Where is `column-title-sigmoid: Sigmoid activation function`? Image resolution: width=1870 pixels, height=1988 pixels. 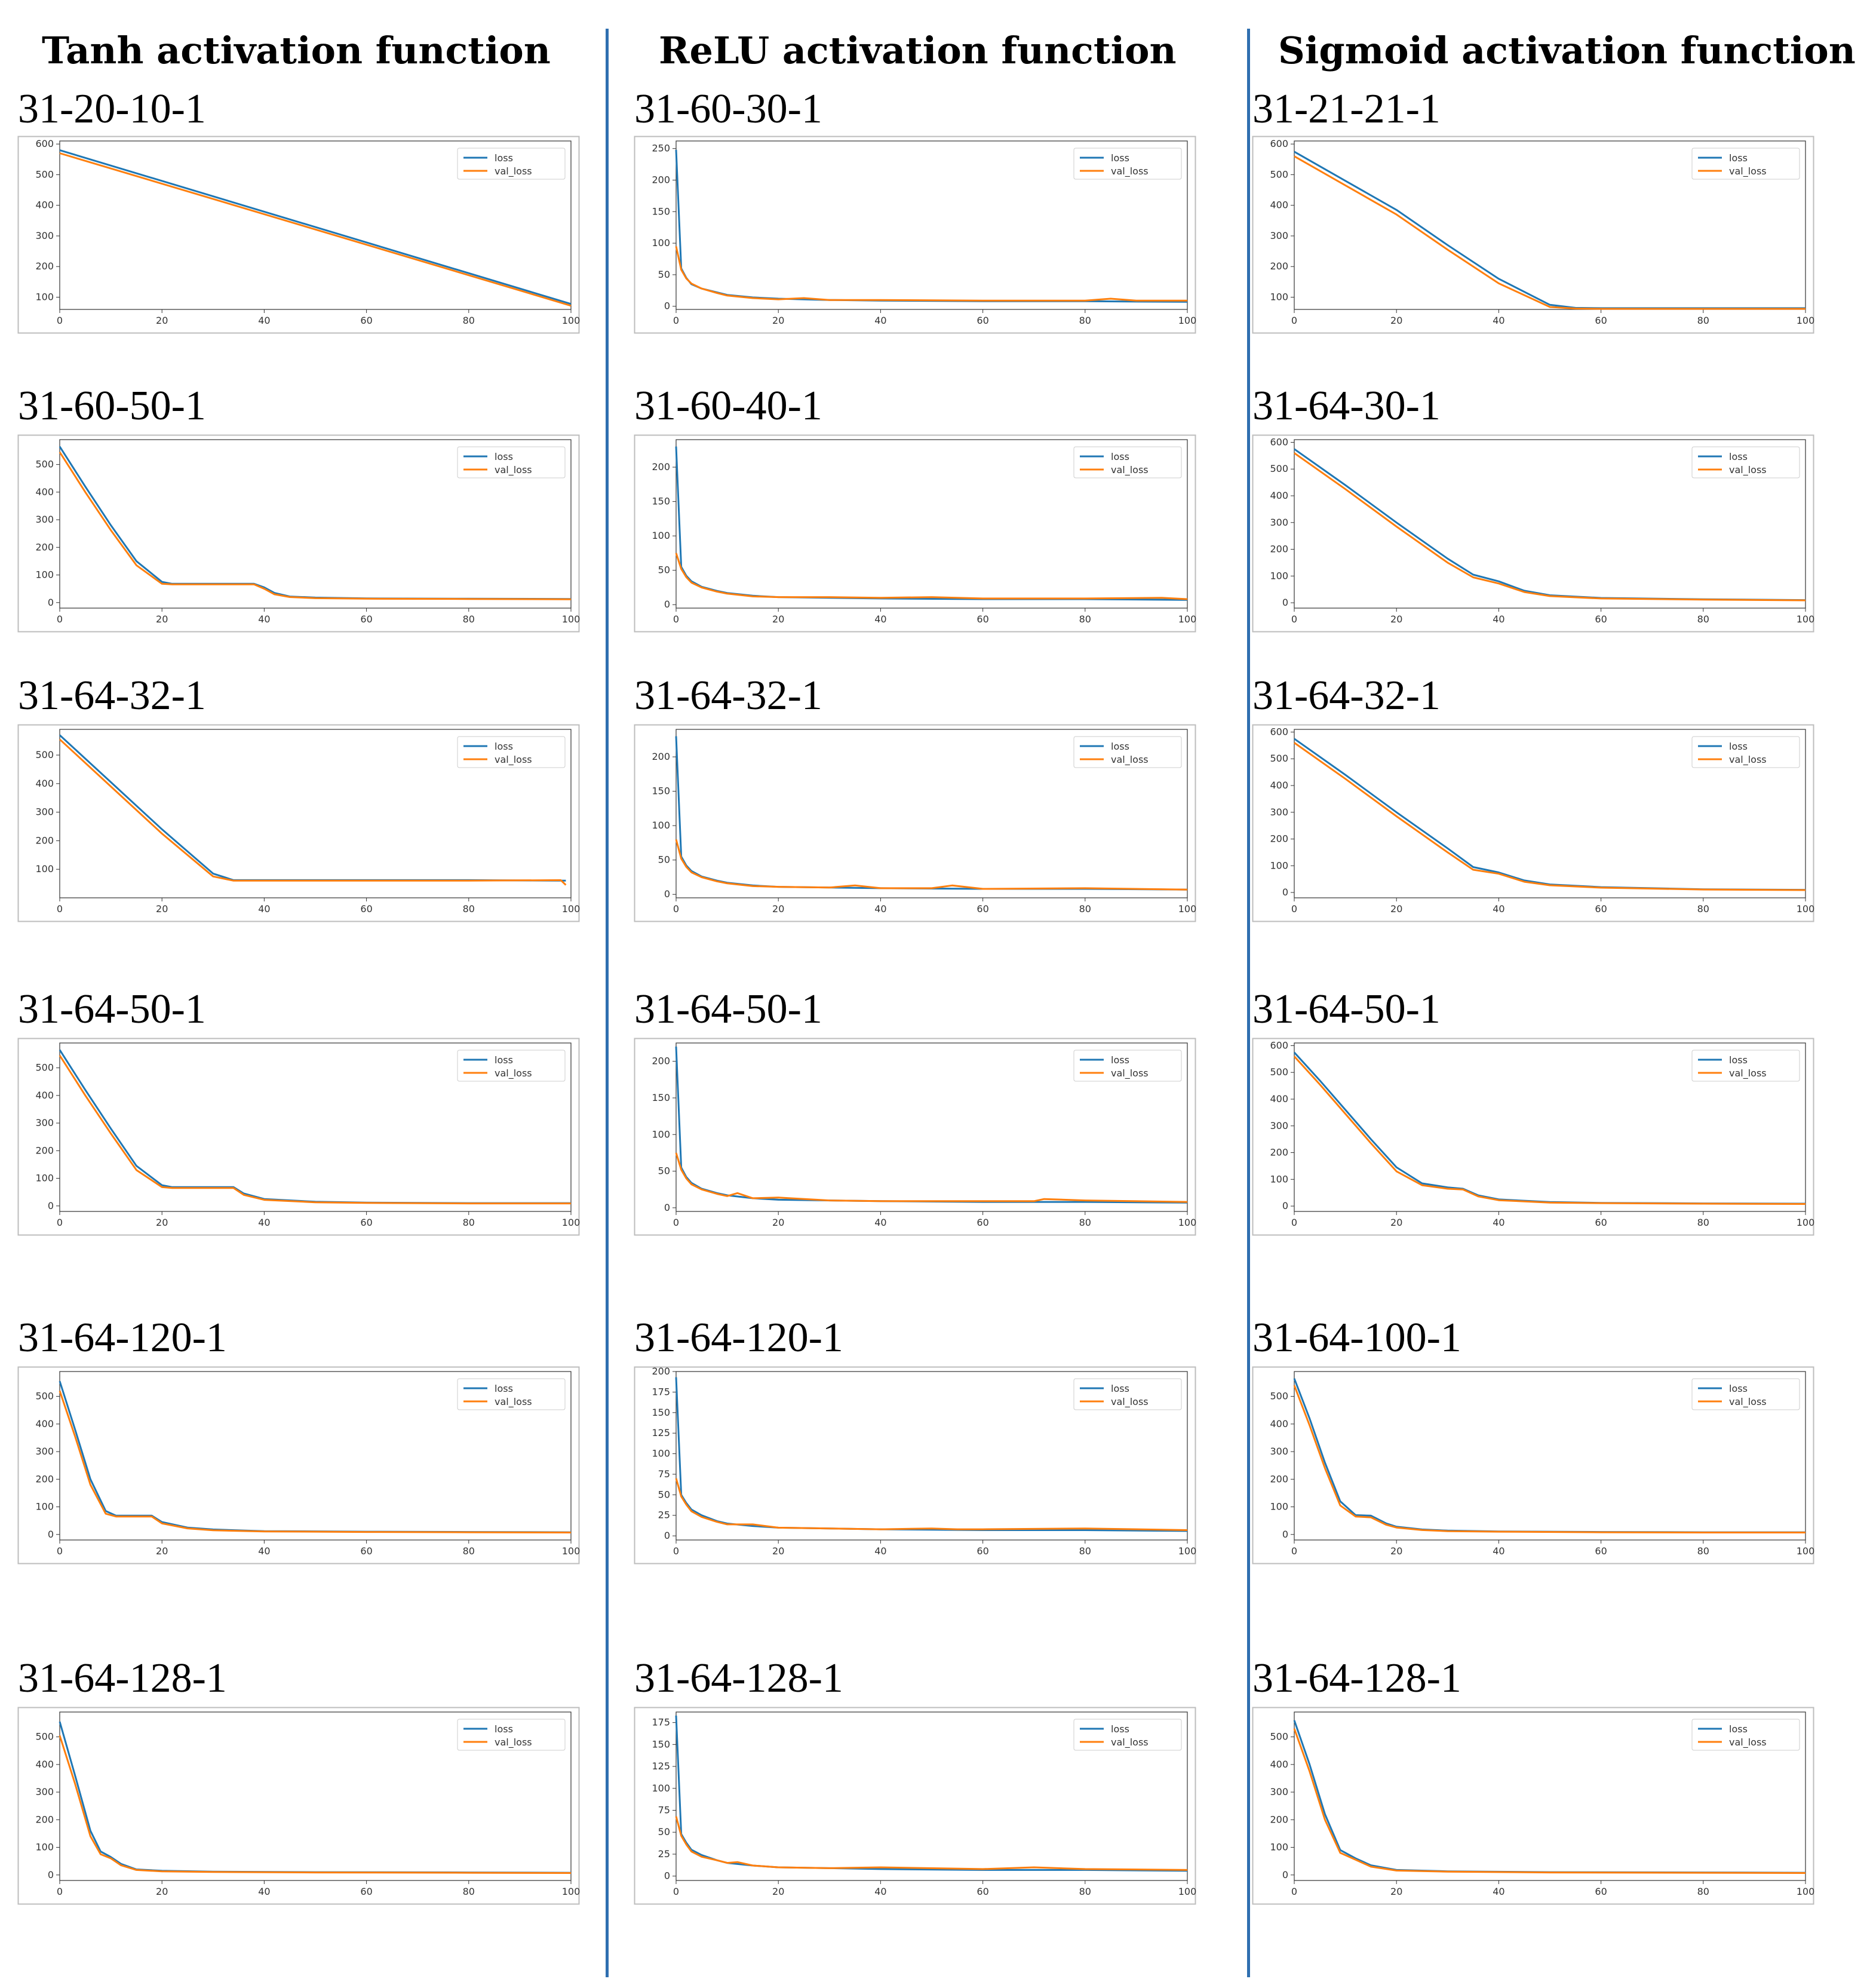 column-title-sigmoid: Sigmoid activation function is located at coordinates (1567, 51).